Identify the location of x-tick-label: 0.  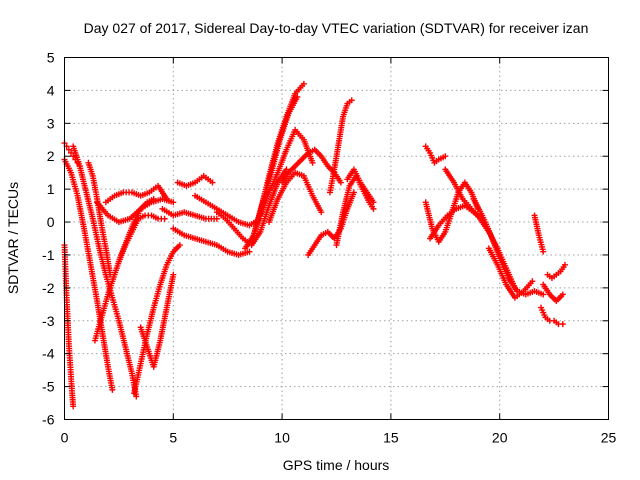
(65, 438).